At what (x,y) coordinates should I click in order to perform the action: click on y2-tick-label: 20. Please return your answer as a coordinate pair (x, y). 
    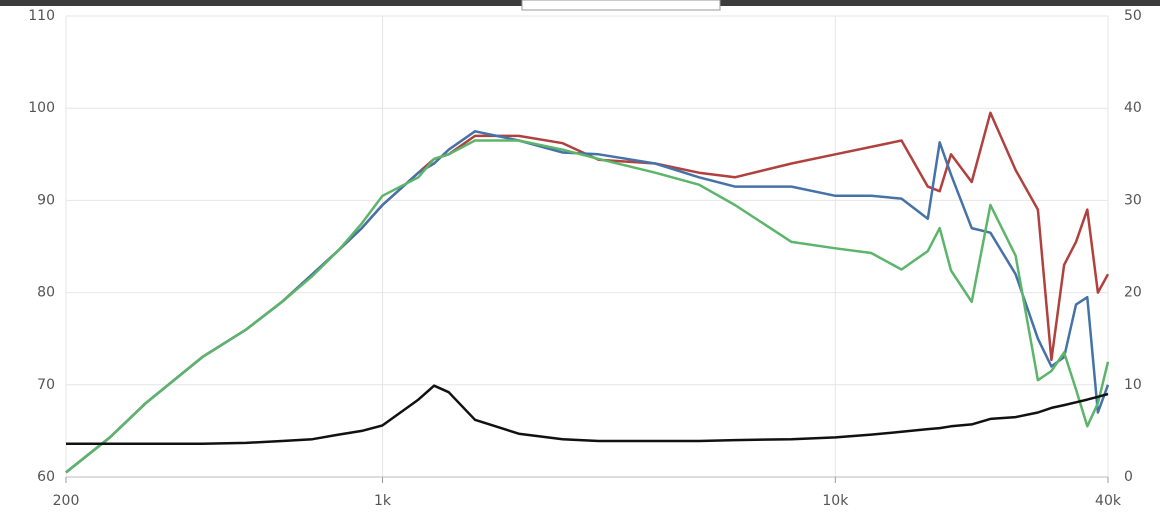
    Looking at the image, I should click on (1133, 293).